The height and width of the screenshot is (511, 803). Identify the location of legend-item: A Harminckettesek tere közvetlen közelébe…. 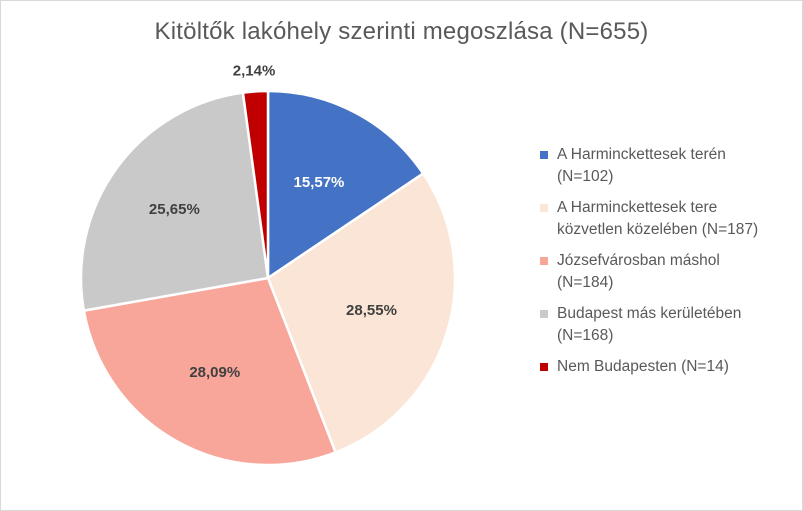
(667, 219).